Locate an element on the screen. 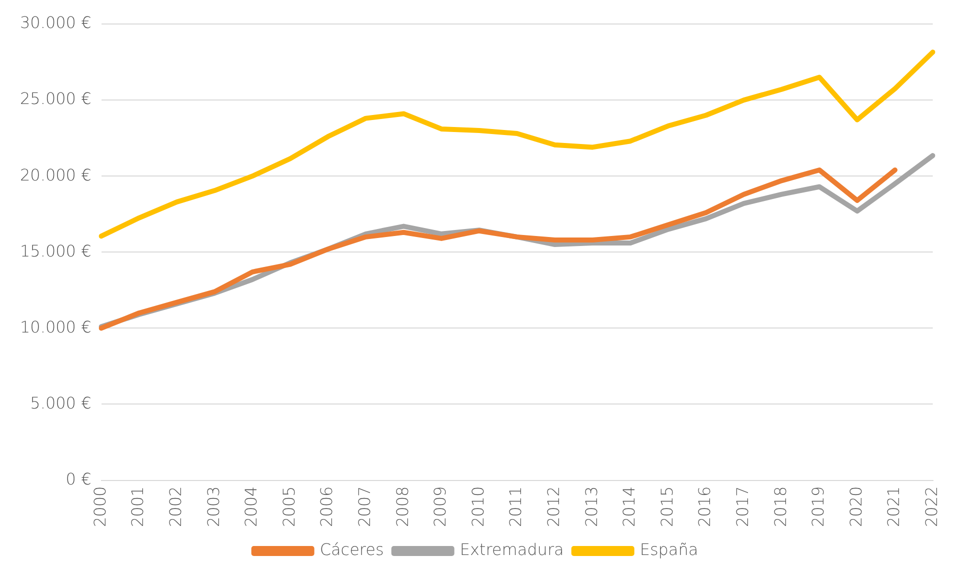  x-tick-label: 2001 is located at coordinates (138, 506).